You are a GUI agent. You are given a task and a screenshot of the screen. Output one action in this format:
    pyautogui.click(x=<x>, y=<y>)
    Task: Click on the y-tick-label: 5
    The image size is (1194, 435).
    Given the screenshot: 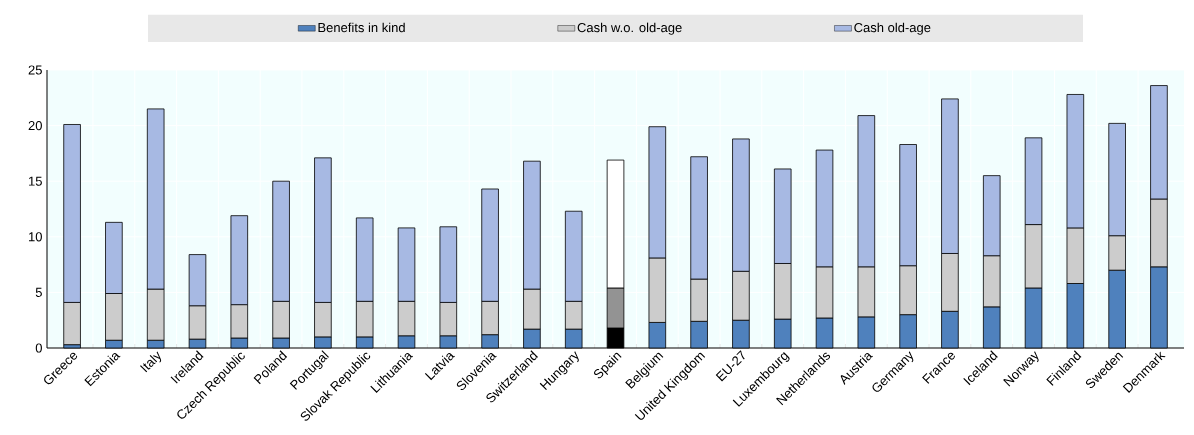 What is the action you would take?
    pyautogui.click(x=38, y=292)
    